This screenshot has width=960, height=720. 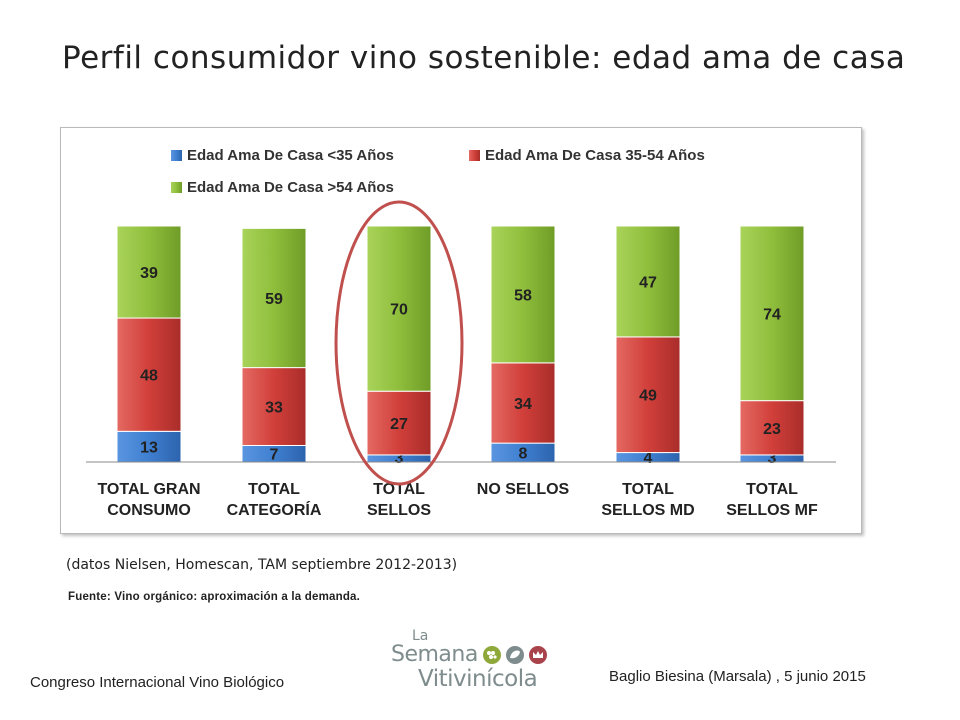 I want to click on legend-label-0: Edad Ama De Casa <35 Años, so click(x=290, y=155).